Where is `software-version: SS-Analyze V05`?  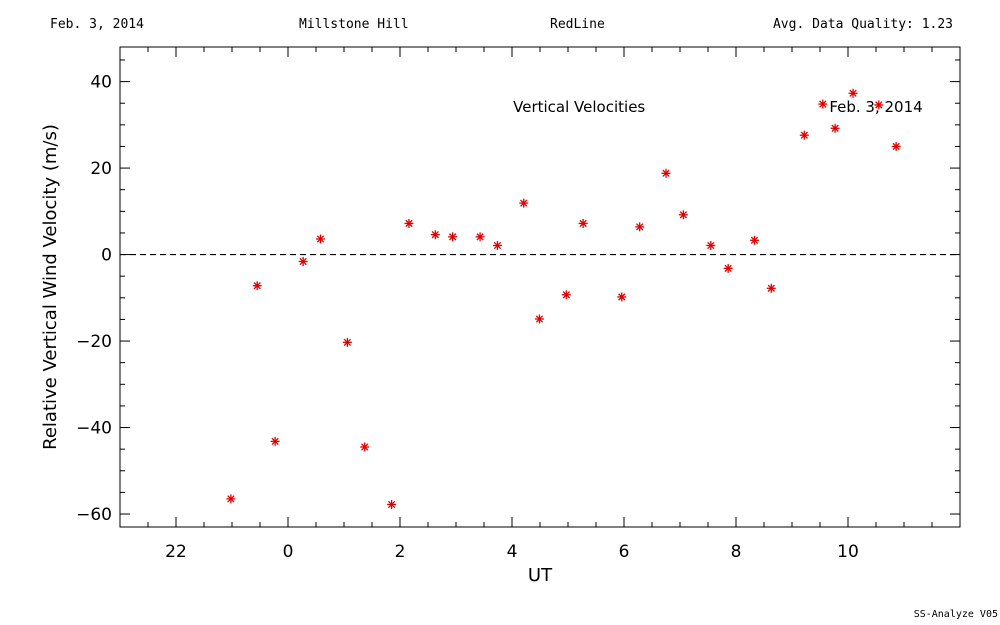
software-version: SS-Analyze V05 is located at coordinates (955, 614).